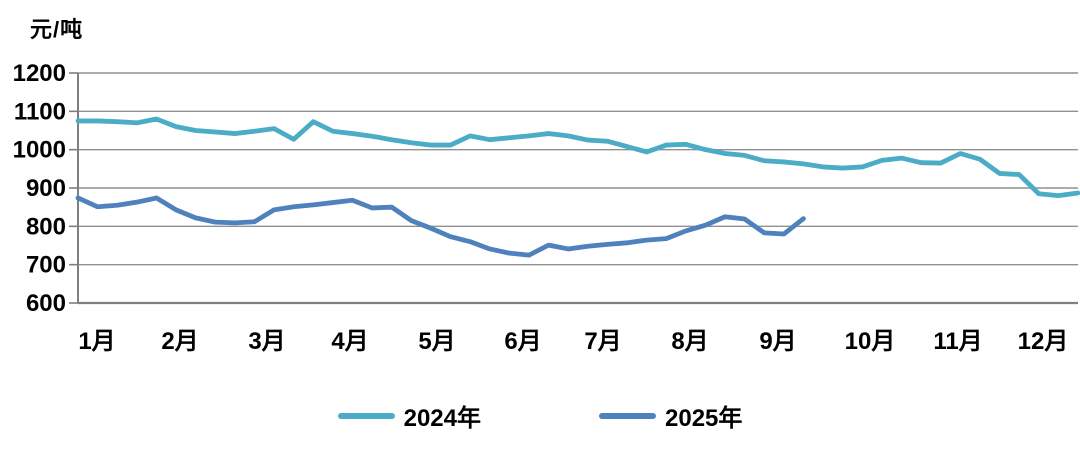  What do you see at coordinates (440, 226) in the screenshot?
I see `series-line-2025` at bounding box center [440, 226].